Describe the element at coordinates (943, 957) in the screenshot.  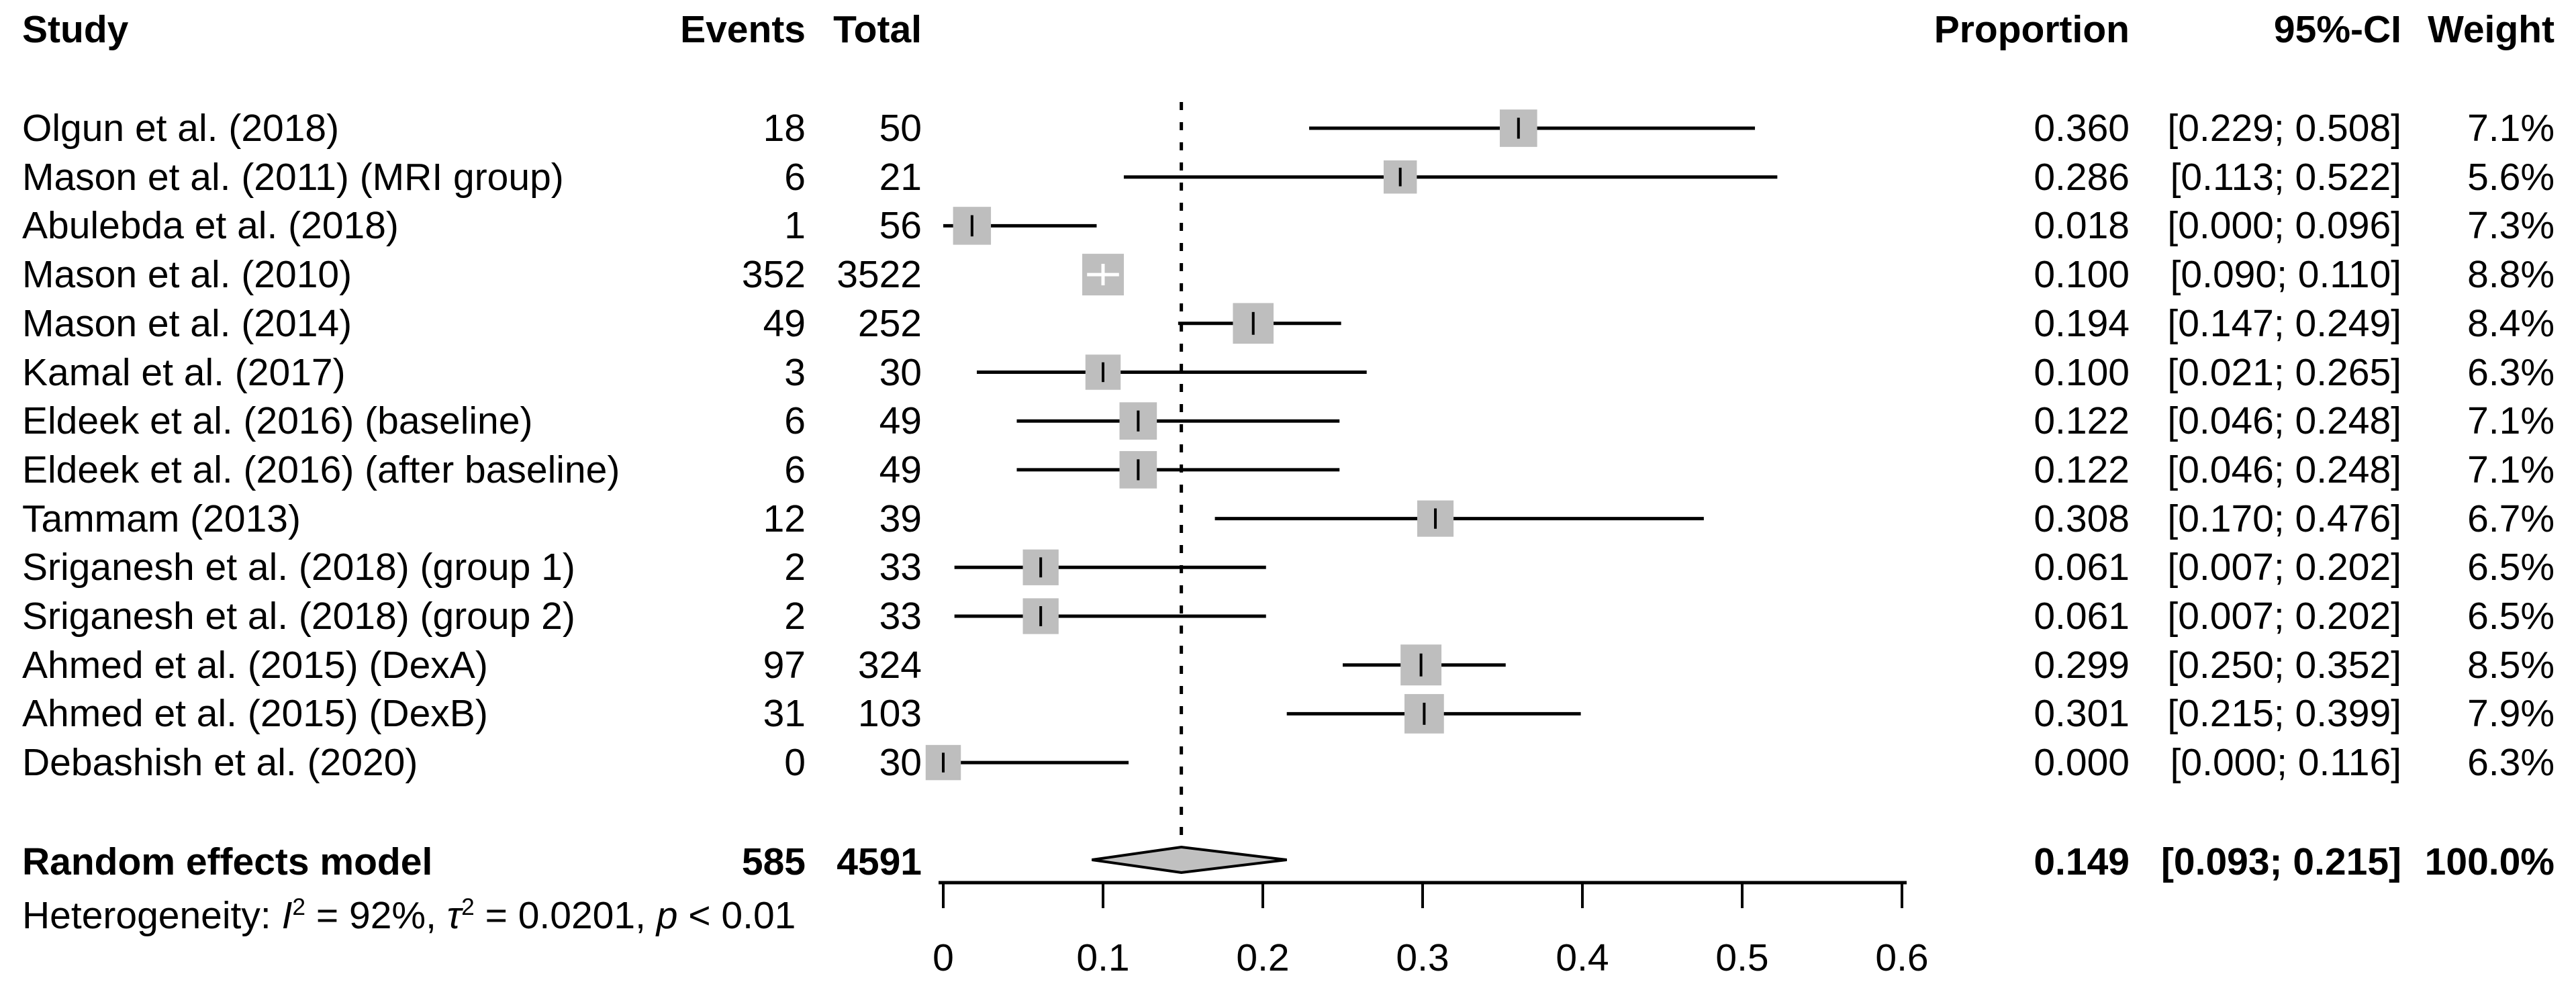
I see `x-axis-tick-label: 0` at that location.